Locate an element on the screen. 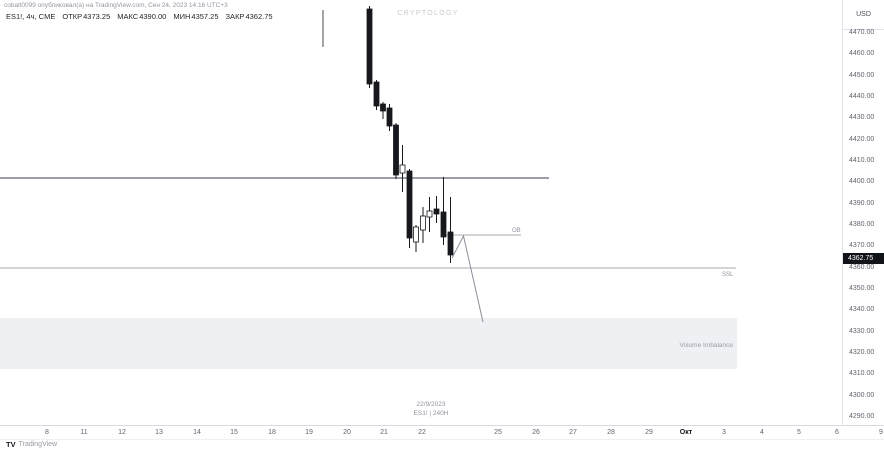 The image size is (884, 449). symbol-title: ES1!, 4ч, CME is located at coordinates (31, 16).